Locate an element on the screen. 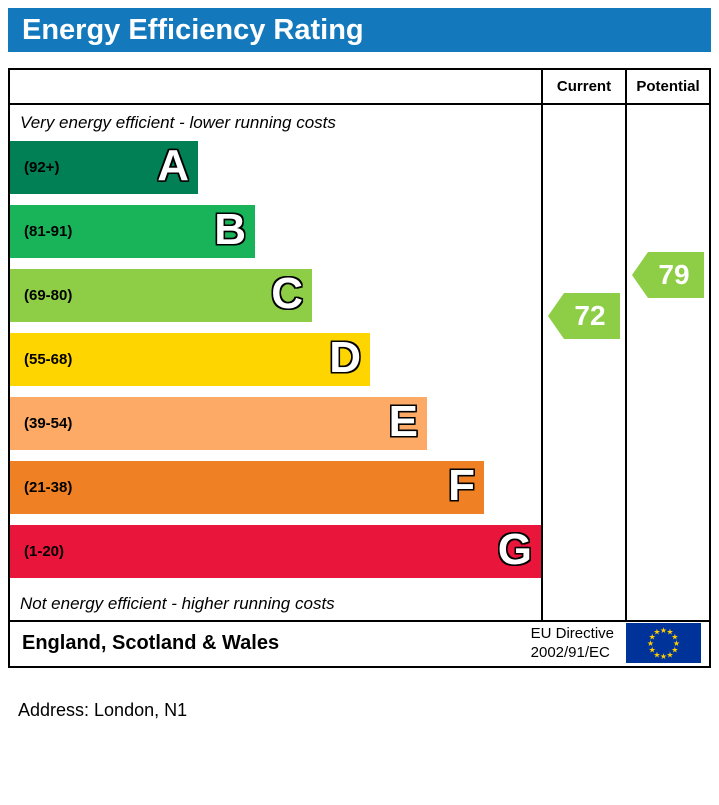 This screenshot has height=805, width=719. band-bar-f: (21-38) F is located at coordinates (247, 487).